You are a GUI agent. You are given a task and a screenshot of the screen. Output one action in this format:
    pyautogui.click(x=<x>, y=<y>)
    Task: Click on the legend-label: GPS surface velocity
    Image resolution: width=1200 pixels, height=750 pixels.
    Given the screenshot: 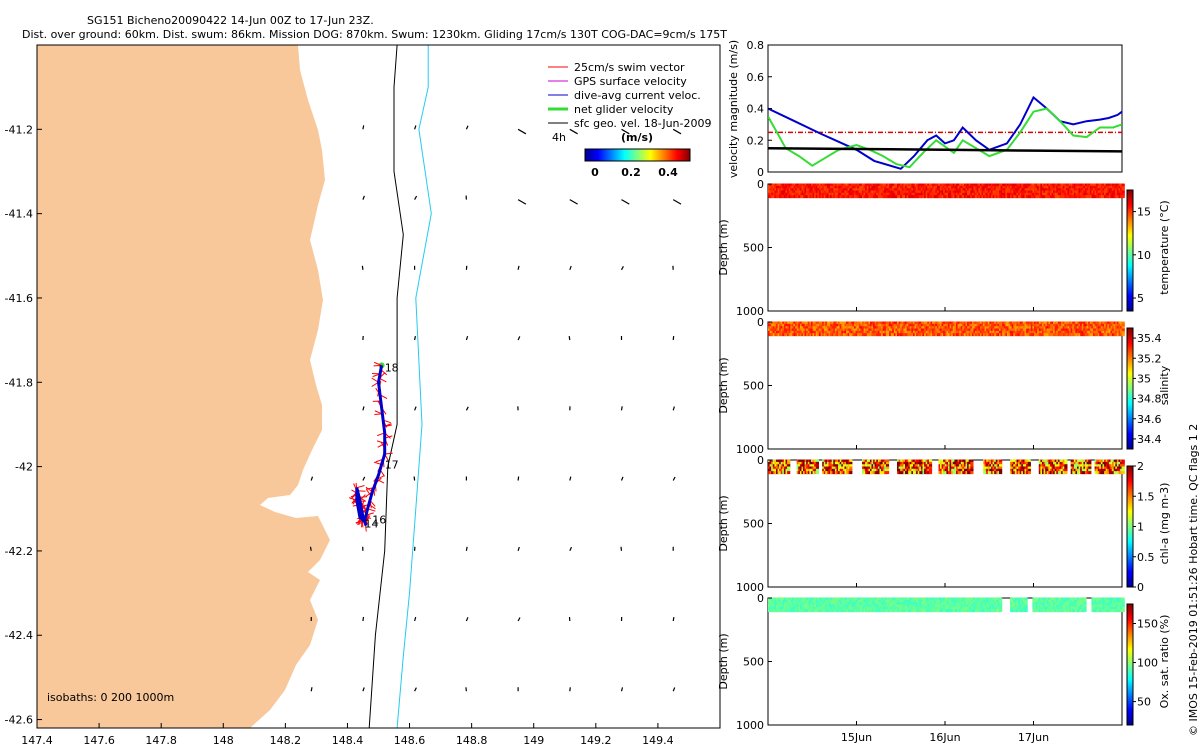 What is the action you would take?
    pyautogui.click(x=630, y=81)
    